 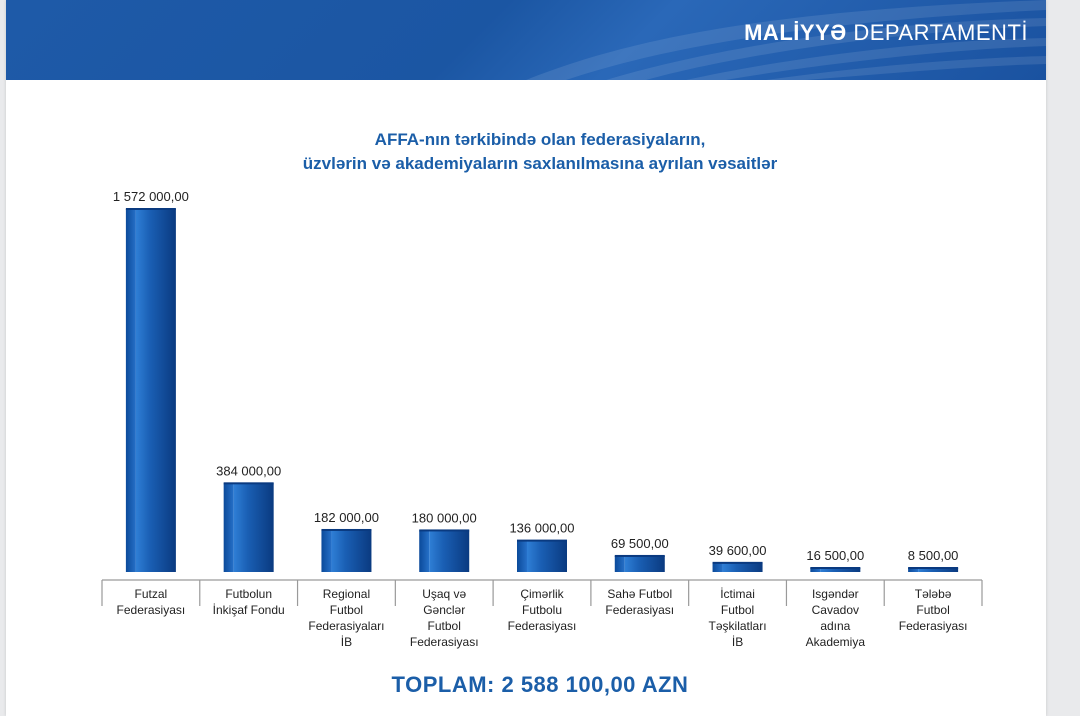 What do you see at coordinates (444, 610) in the screenshot?
I see `category-label: Gənclər` at bounding box center [444, 610].